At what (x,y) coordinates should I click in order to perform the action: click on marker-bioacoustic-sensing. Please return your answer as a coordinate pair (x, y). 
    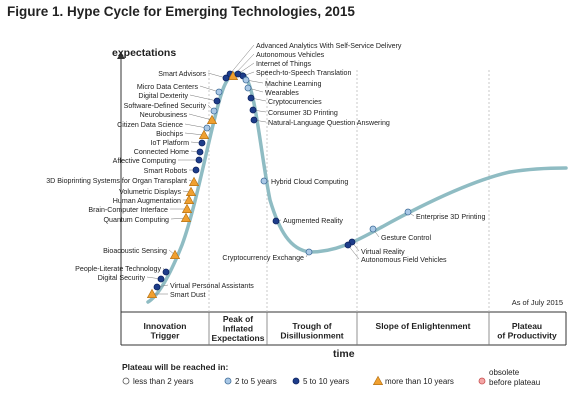
    Looking at the image, I should click on (175, 254).